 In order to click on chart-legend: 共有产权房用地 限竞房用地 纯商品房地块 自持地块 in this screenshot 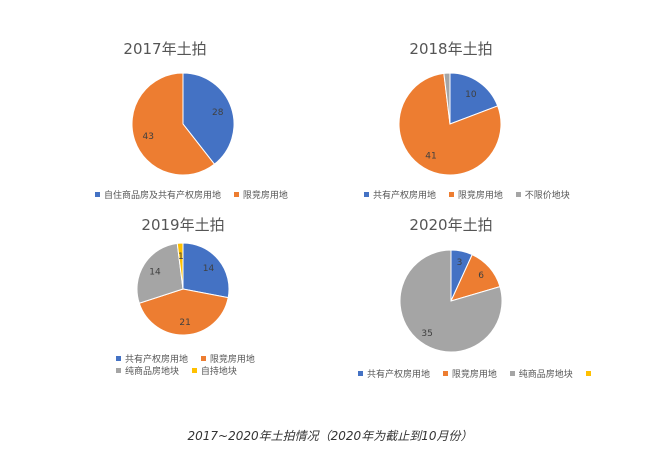, I will do `click(190, 366)`.